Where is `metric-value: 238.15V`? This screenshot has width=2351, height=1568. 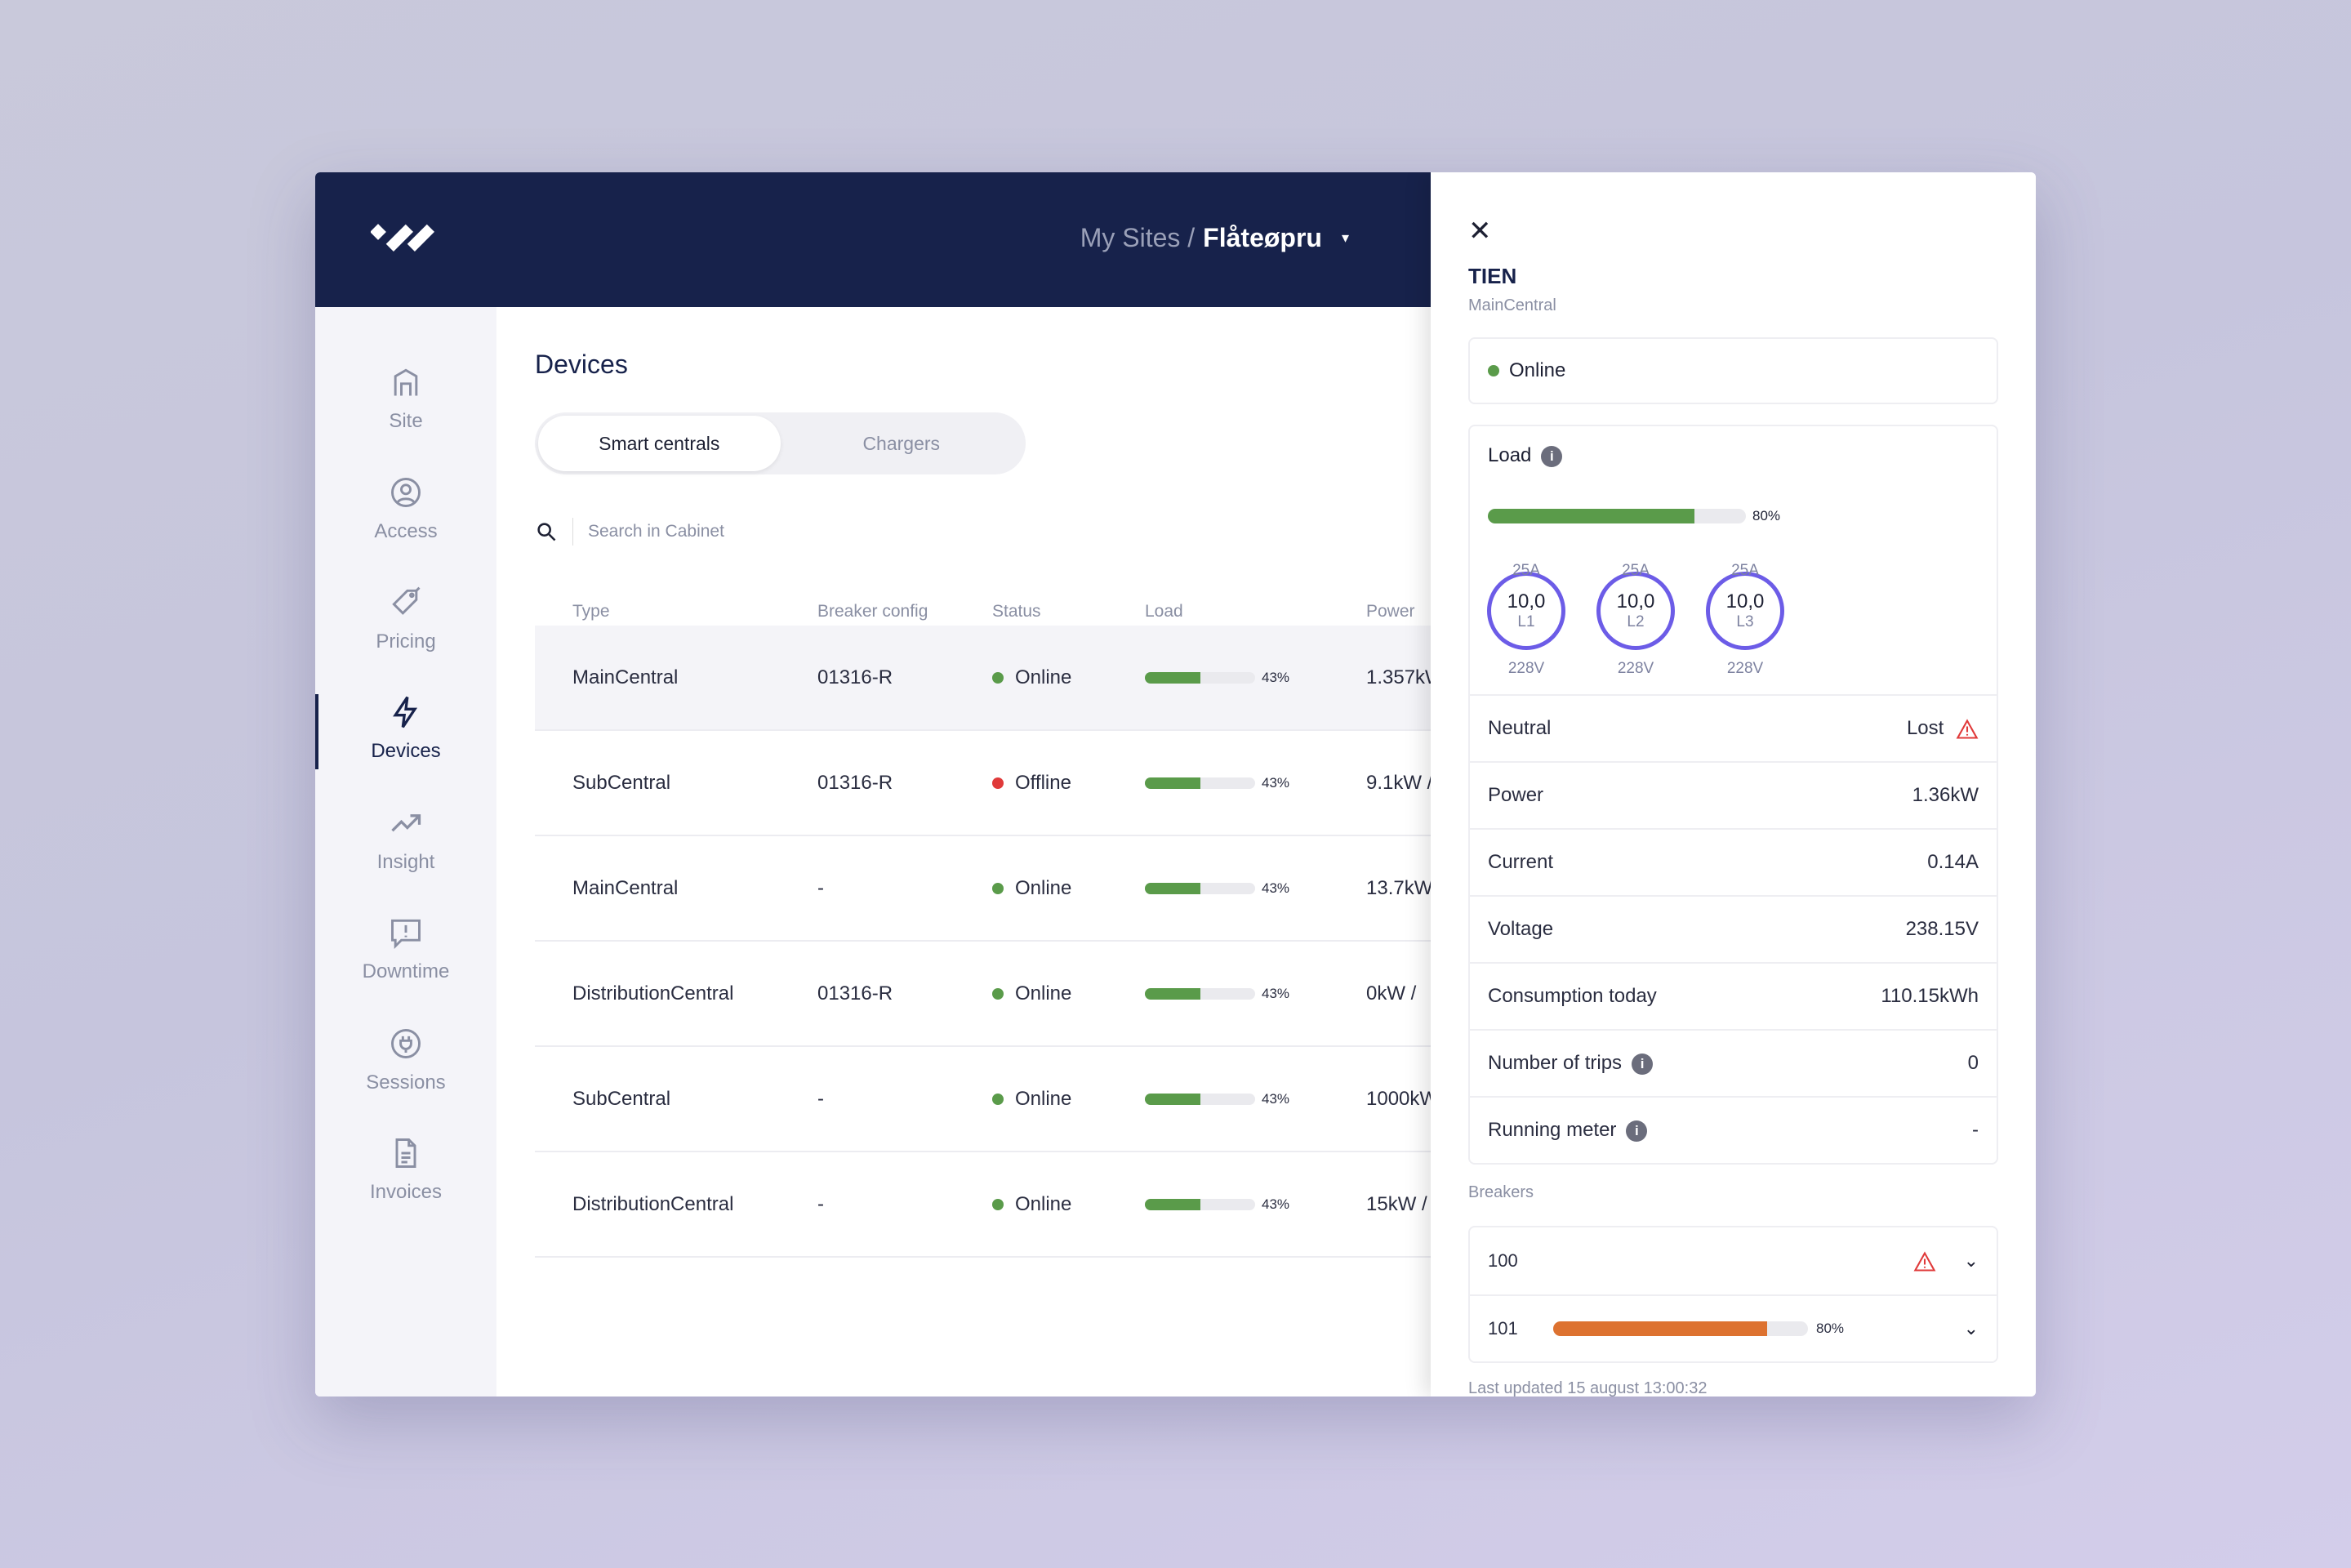
metric-value: 238.15V is located at coordinates (1942, 929).